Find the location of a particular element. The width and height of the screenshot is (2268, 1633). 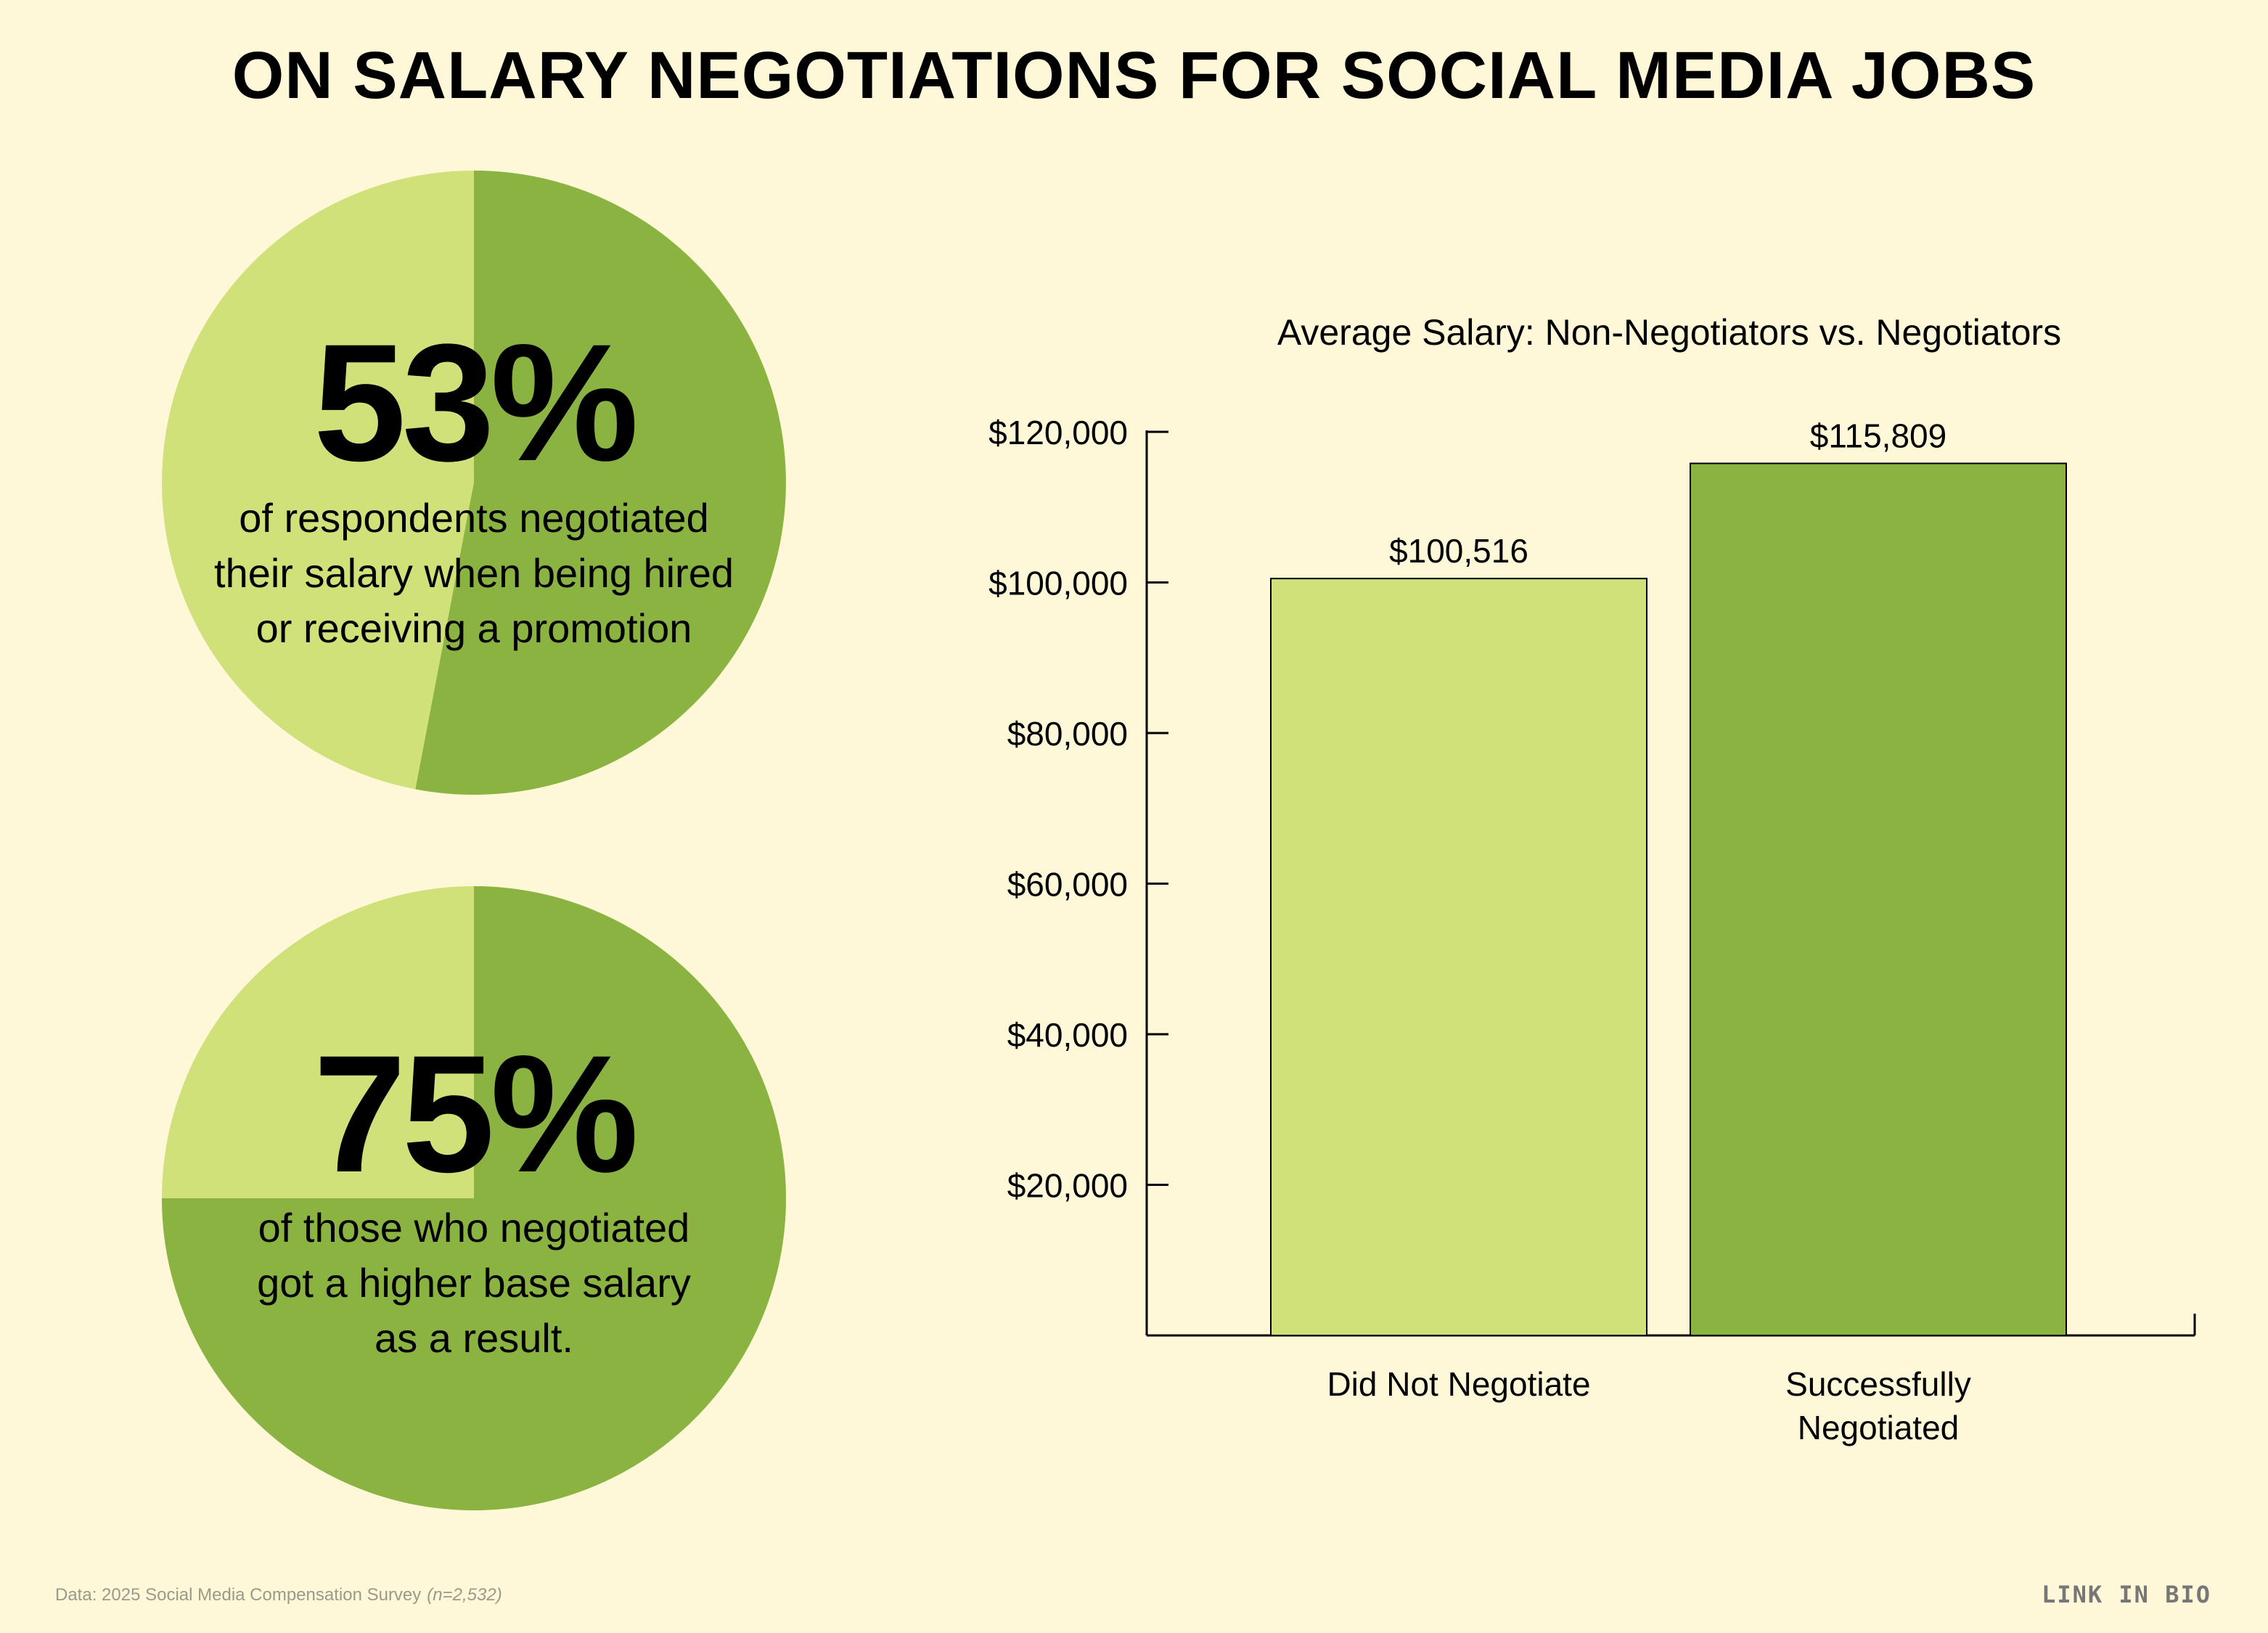

x-category-label: Negotiated is located at coordinates (1879, 1427).